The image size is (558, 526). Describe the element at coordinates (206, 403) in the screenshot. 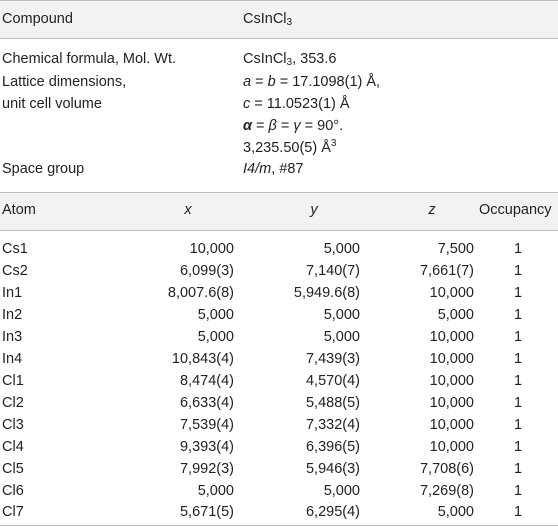

I see `cell-x: 6,633(4)` at that location.